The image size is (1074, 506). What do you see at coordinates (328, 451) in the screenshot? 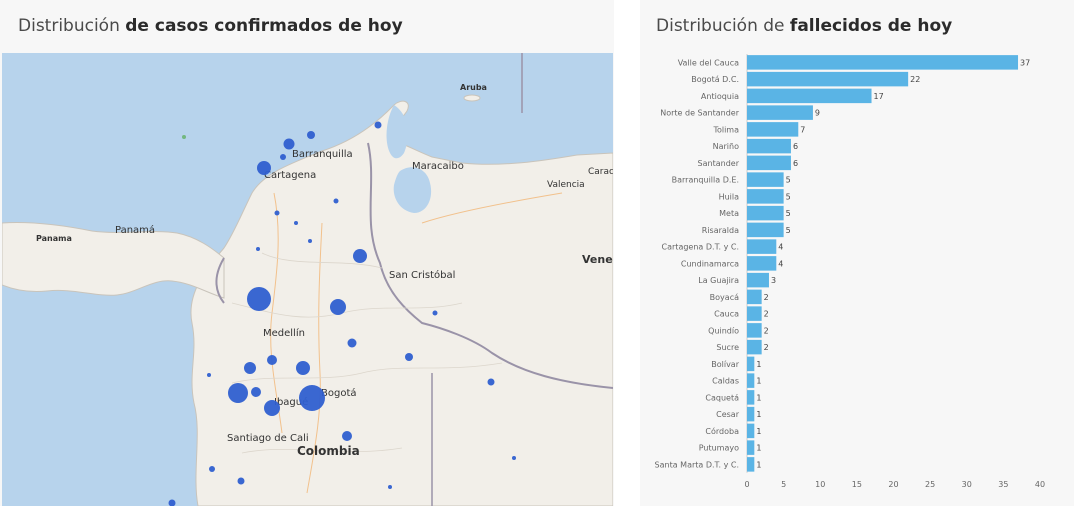
I see `map-label-colombia: Colombia` at bounding box center [328, 451].